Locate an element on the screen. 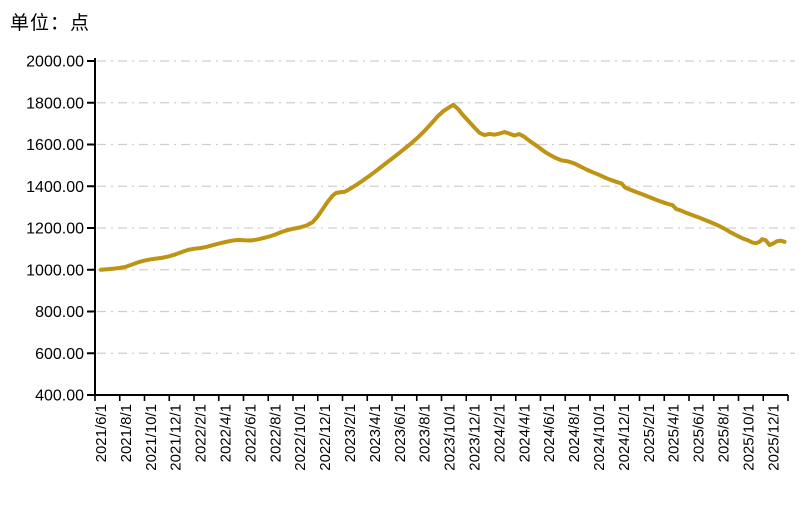  x-tick-label: 2021/12/1 is located at coordinates (176, 437).